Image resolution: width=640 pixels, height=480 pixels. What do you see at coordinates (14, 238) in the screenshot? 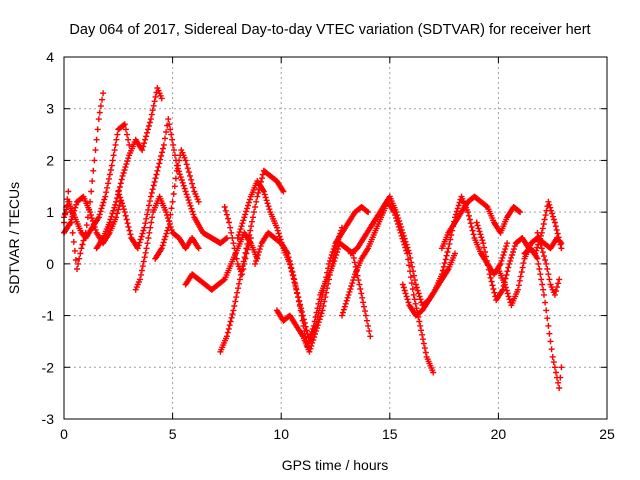
I see `y-axis-label: SDTVAR / TECUs` at bounding box center [14, 238].